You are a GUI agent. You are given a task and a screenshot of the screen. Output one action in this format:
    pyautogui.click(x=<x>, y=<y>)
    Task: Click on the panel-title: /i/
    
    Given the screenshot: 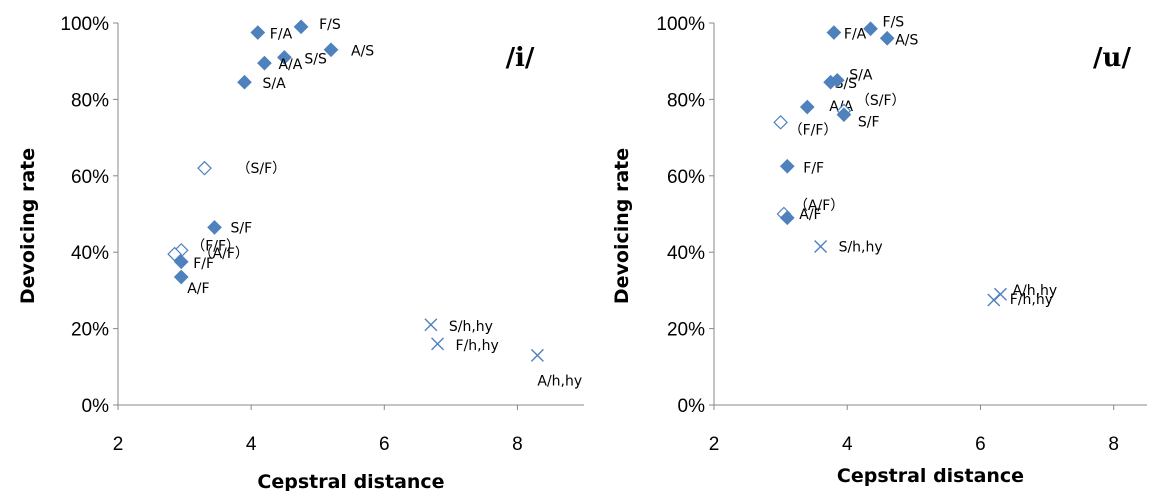 What is the action you would take?
    pyautogui.click(x=520, y=58)
    